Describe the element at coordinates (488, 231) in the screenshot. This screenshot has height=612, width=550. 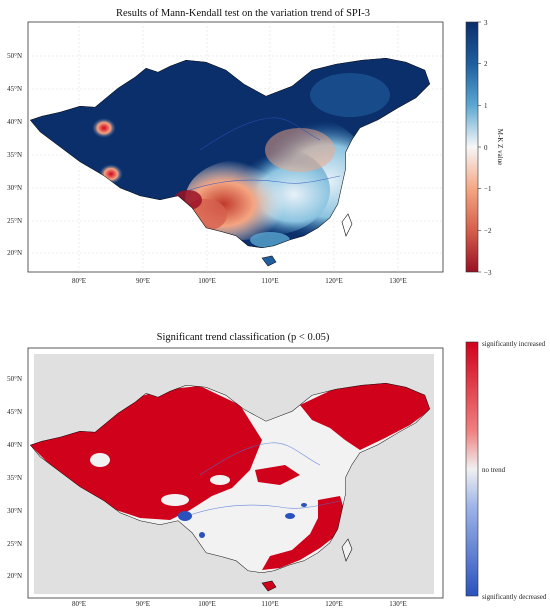
I see `colorbar-tick: −2` at that location.